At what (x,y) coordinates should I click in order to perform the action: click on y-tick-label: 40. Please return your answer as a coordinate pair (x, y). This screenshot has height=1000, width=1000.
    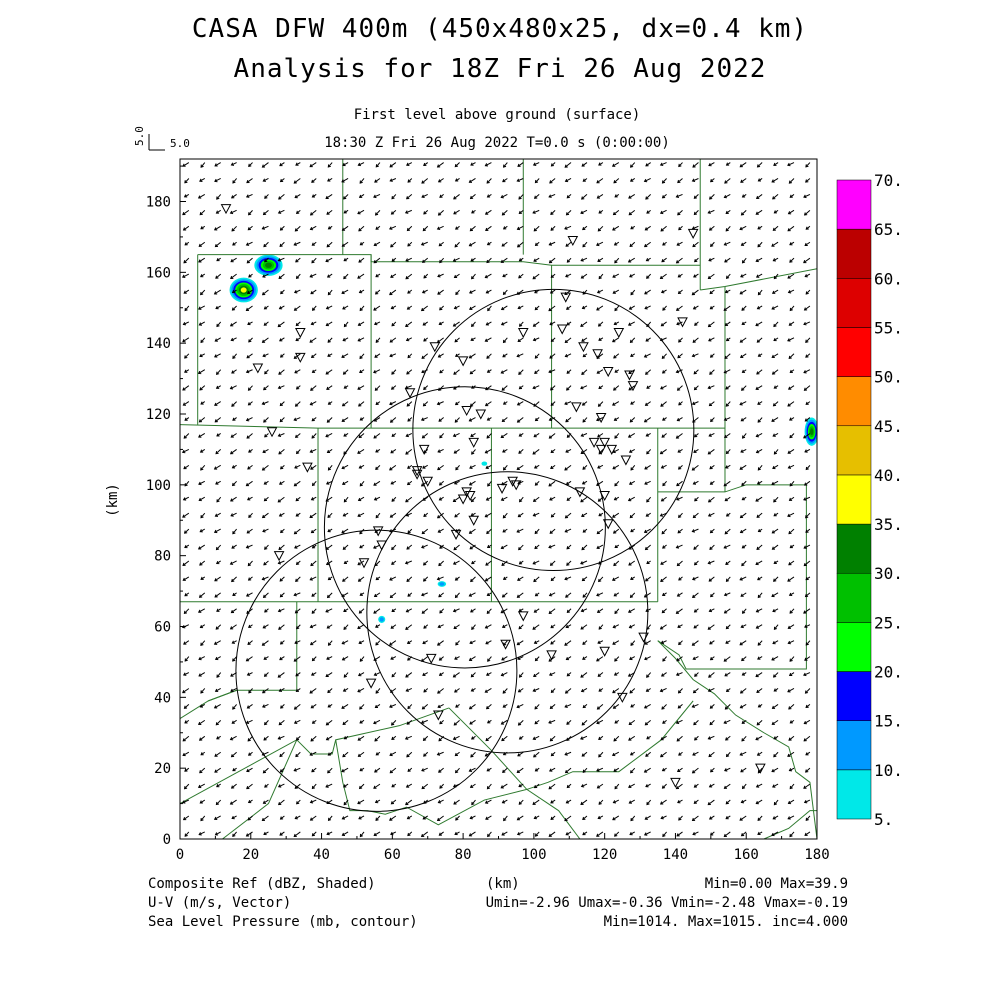
    Looking at the image, I should click on (162, 698).